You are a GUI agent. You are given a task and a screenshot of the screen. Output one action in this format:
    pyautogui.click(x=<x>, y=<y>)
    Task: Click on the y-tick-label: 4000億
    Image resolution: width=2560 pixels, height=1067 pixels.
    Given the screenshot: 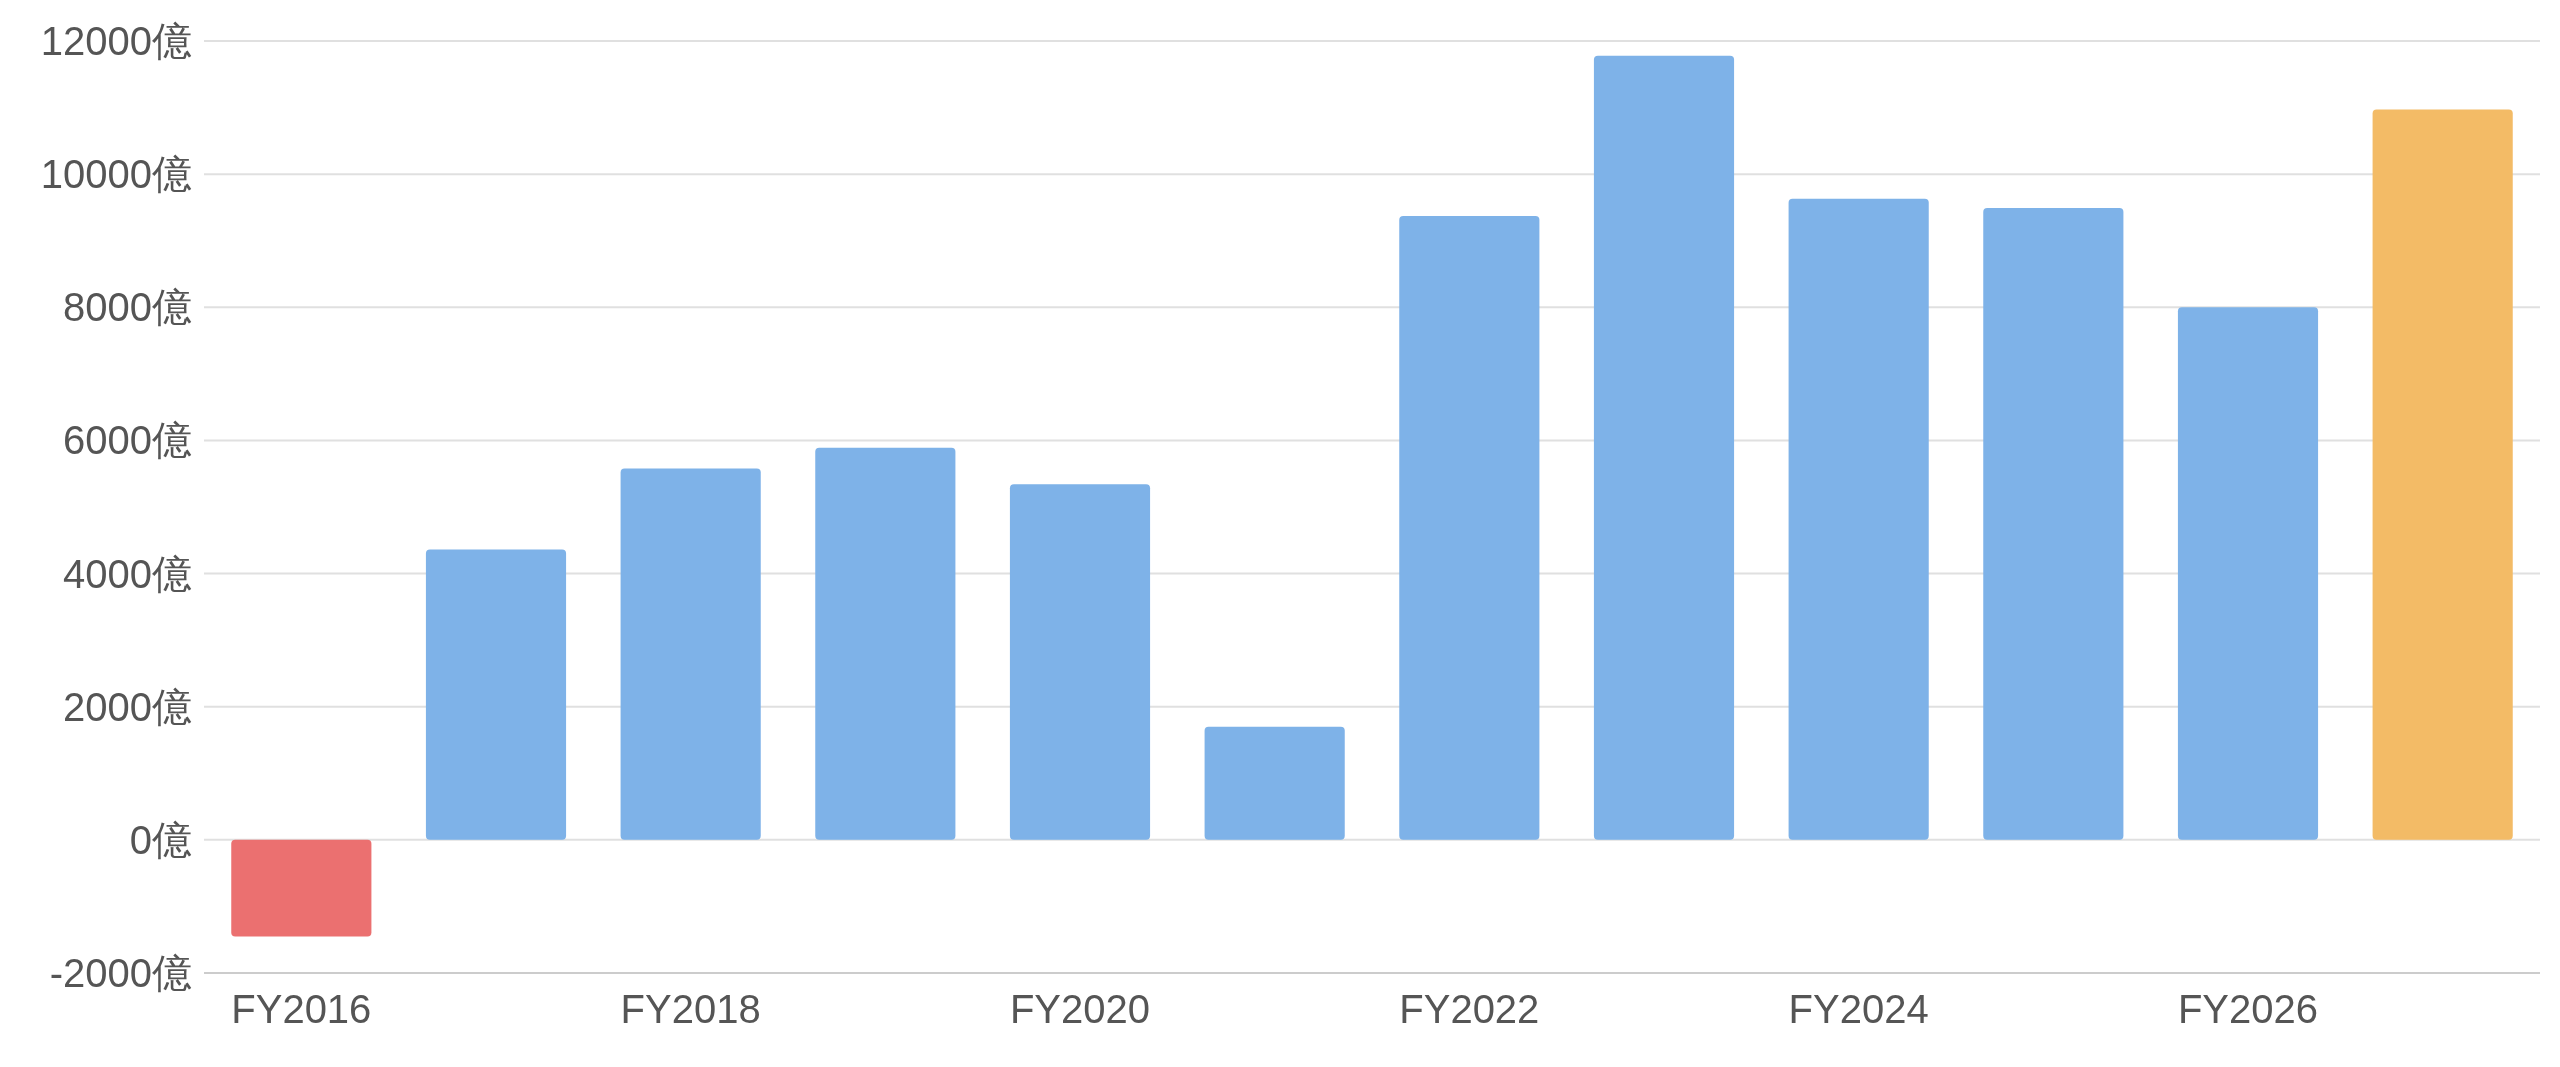 What is the action you would take?
    pyautogui.click(x=127, y=573)
    